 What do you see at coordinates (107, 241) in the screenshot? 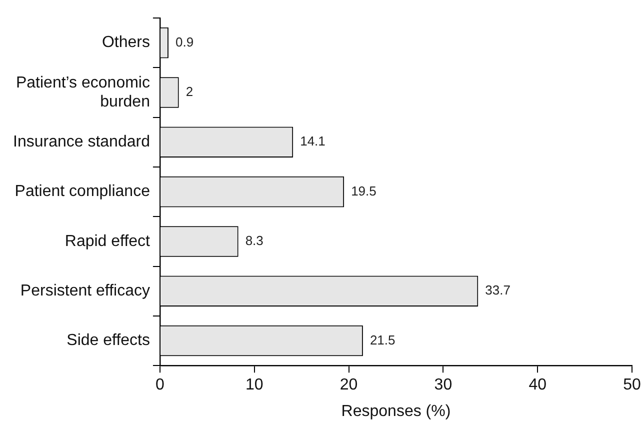
I see `y-tick-label: Rapid effect` at bounding box center [107, 241].